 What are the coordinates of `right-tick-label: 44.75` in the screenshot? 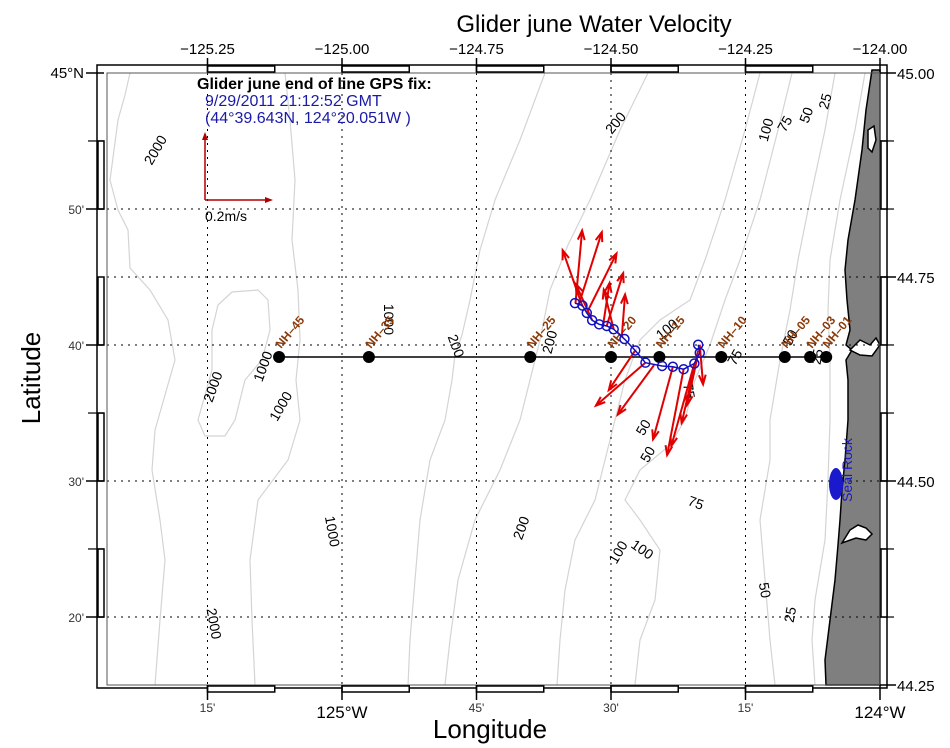 It's located at (916, 278).